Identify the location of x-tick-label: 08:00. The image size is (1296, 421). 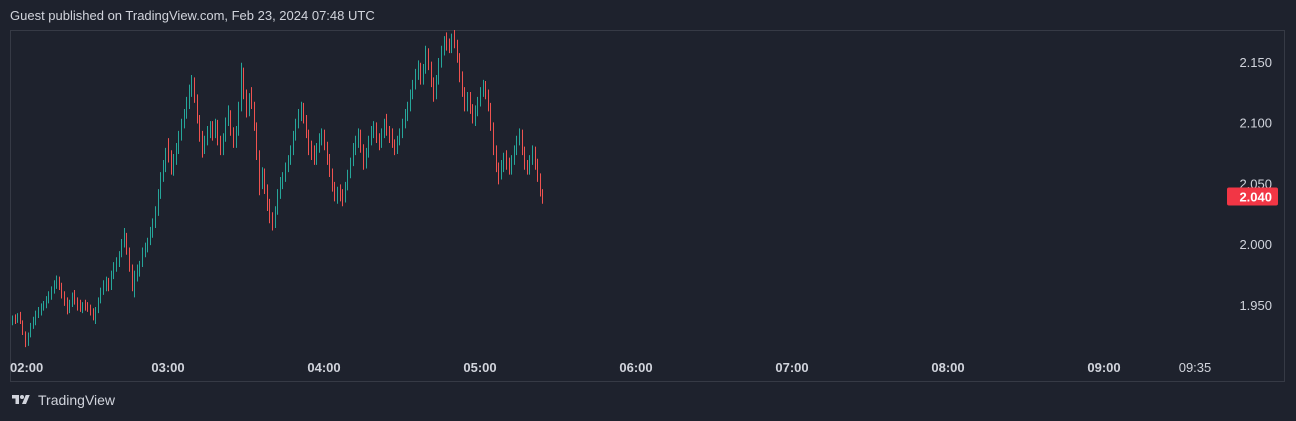
(947, 367).